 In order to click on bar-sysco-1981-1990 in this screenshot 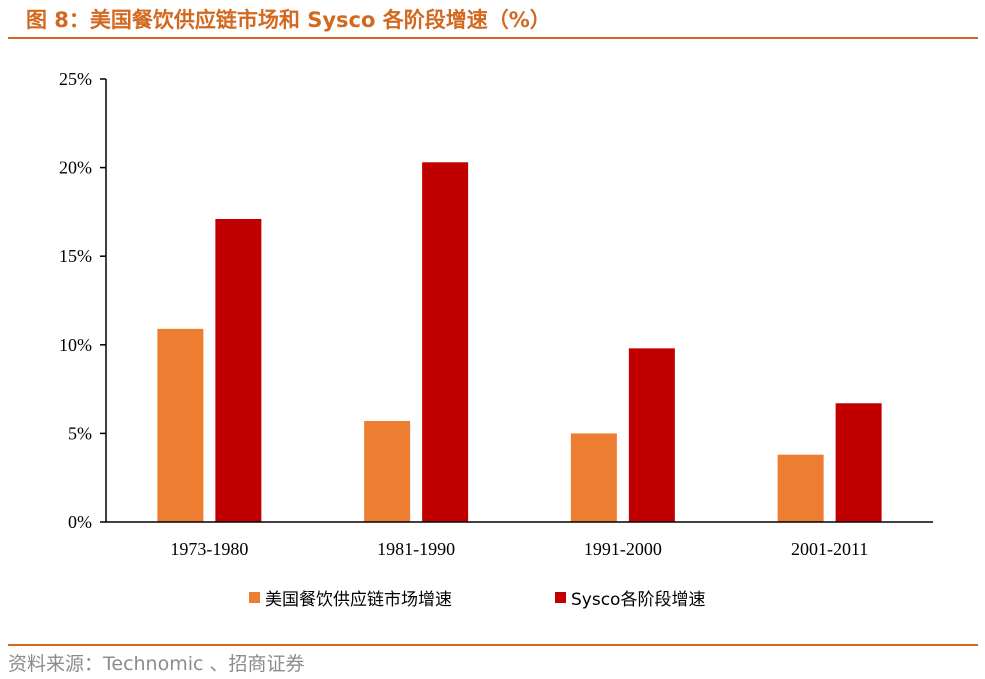, I will do `click(445, 342)`.